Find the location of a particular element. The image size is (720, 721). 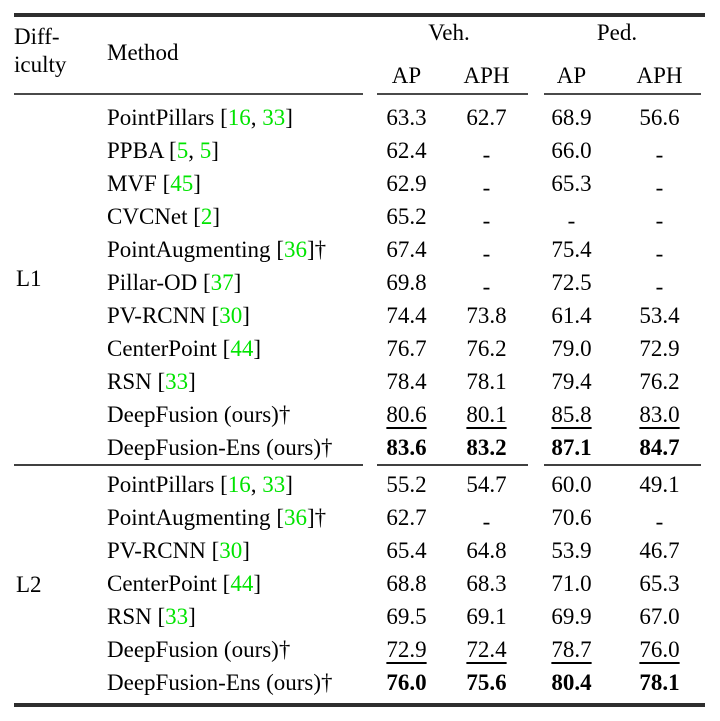

metric-value: 67.0 is located at coordinates (659, 617).